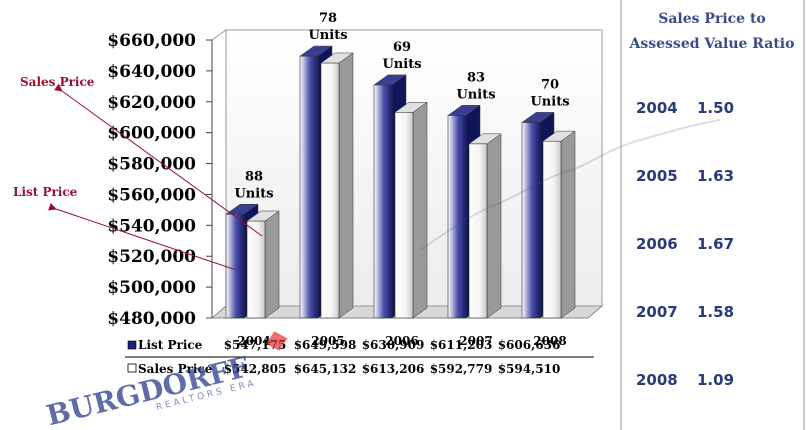  Describe the element at coordinates (715, 176) in the screenshot. I see `ratio-value: 1.63` at that location.